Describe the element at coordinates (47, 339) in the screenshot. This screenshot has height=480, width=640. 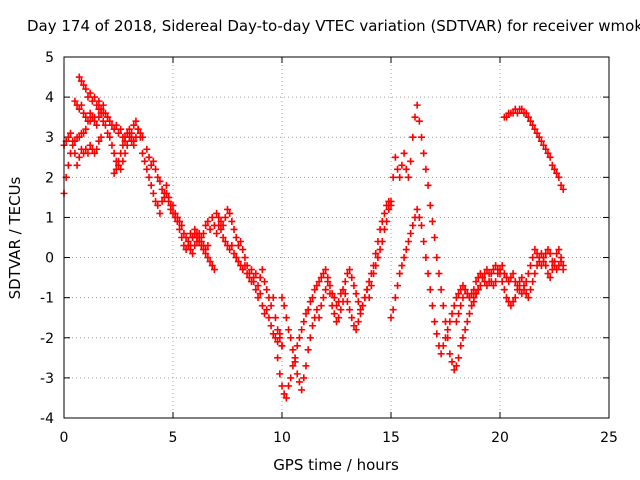
I see `y-tick-label: -2` at that location.